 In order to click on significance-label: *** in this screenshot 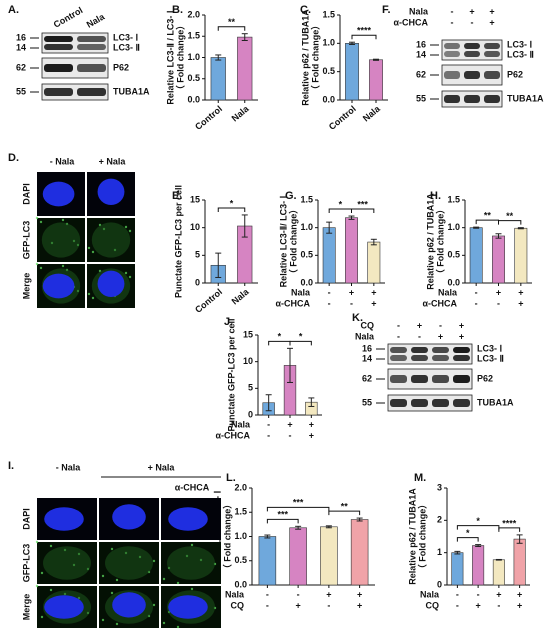, I will do `click(362, 204)`.